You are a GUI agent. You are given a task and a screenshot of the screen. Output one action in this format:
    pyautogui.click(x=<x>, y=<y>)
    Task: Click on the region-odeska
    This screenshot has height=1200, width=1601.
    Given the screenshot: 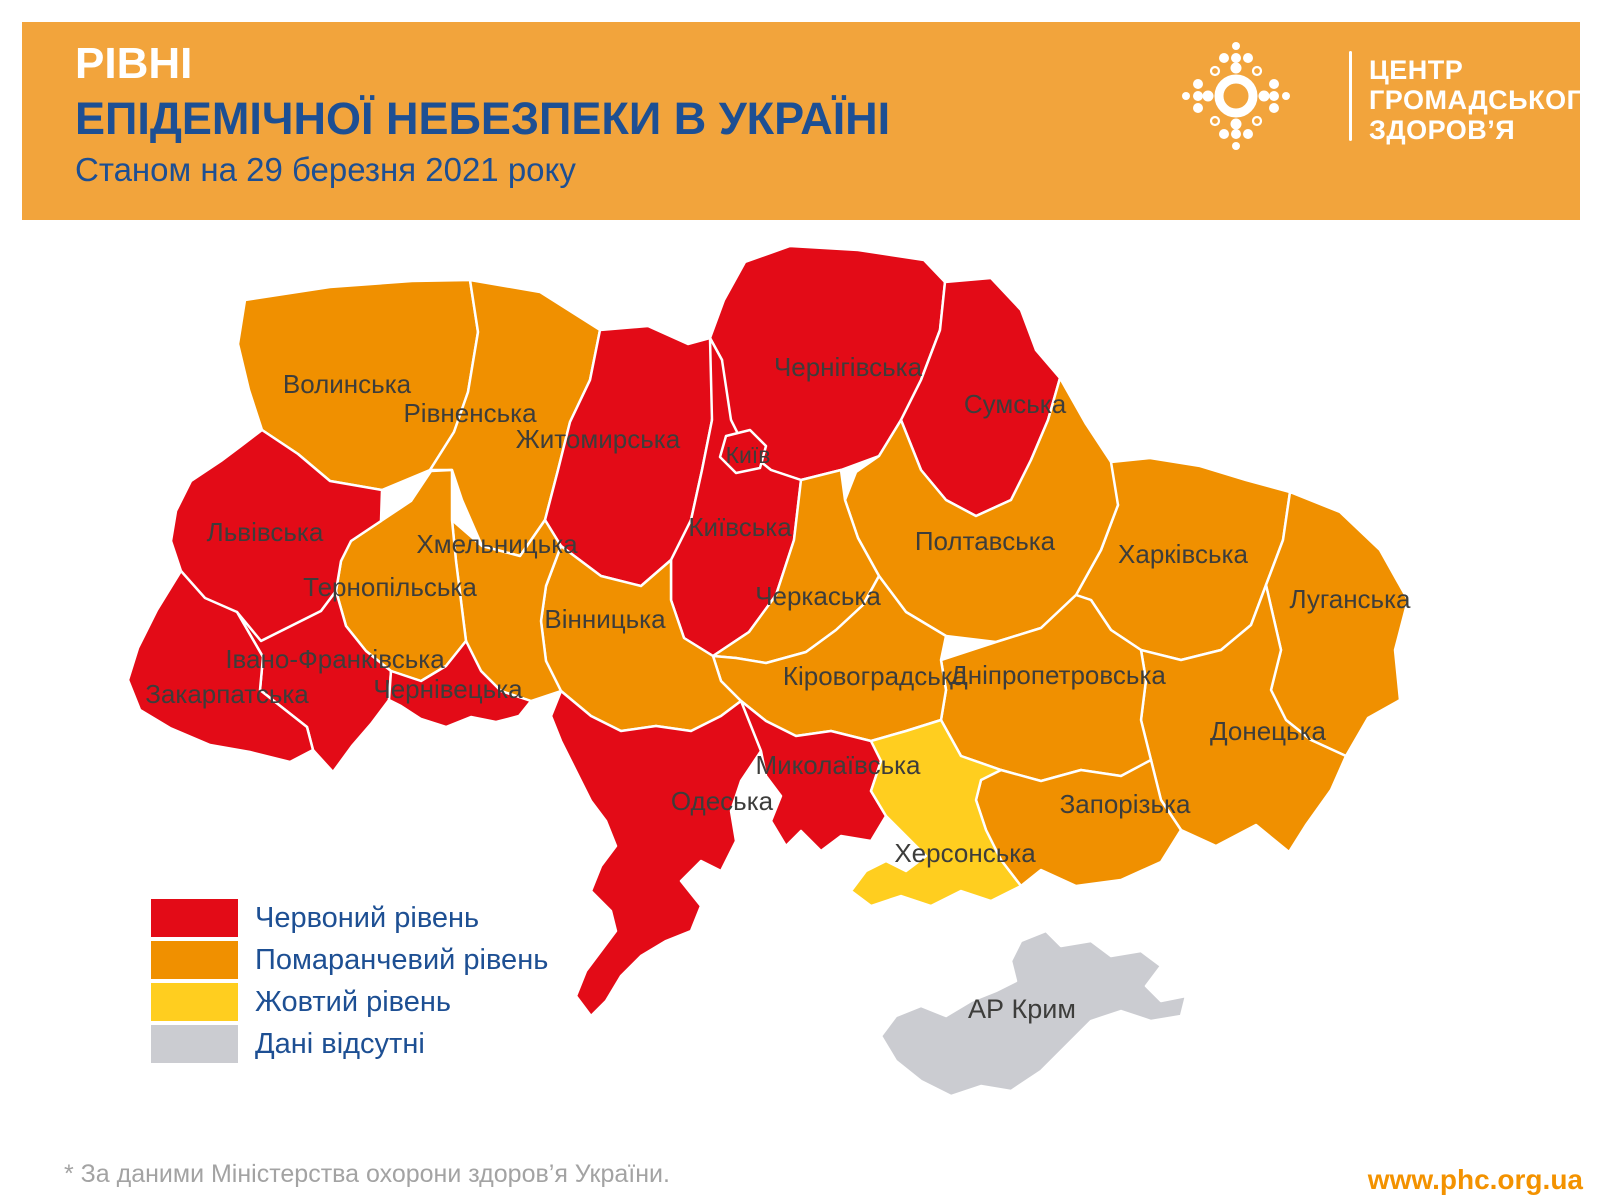 What is the action you would take?
    pyautogui.click(x=658, y=853)
    